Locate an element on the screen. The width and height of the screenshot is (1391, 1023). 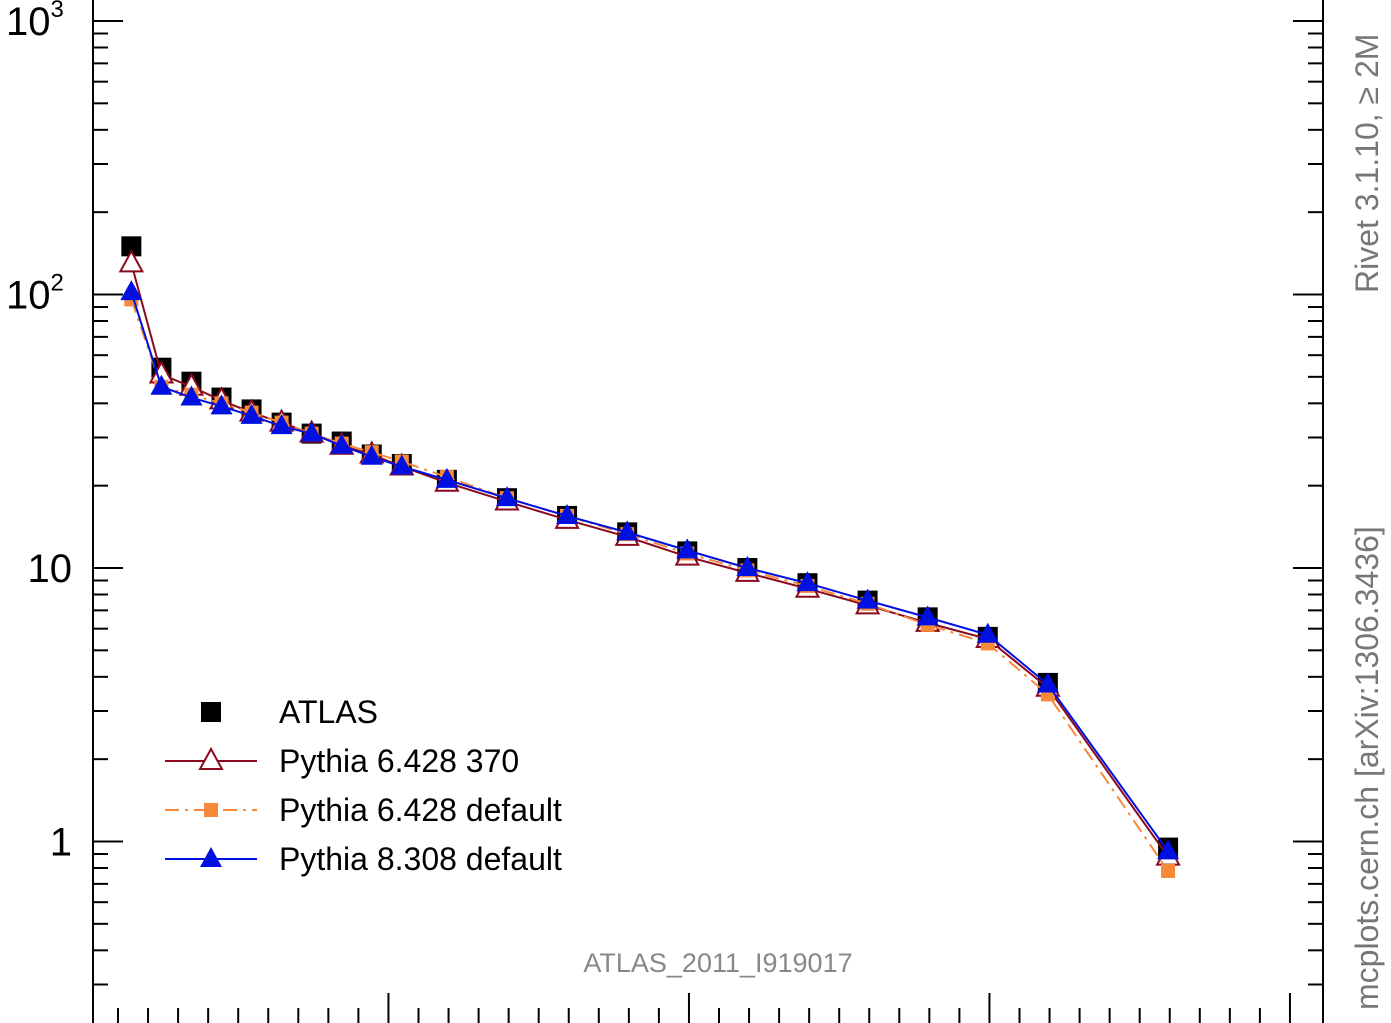
y-tick-label: 1 is located at coordinates (61, 843).